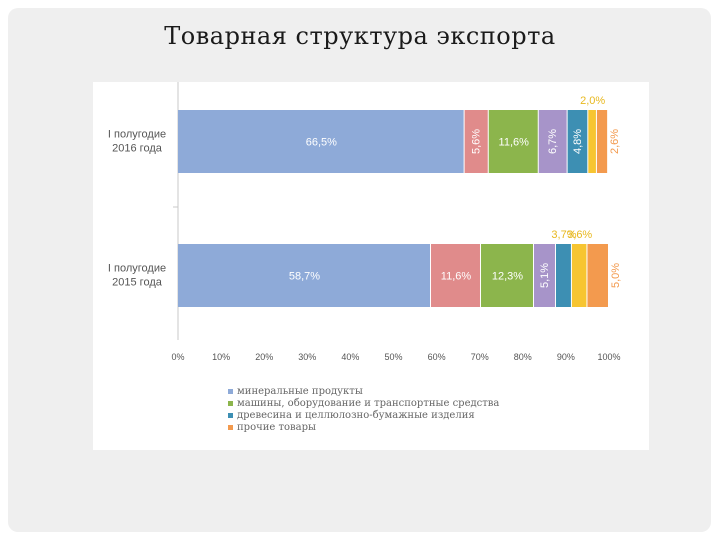  I want to click on data-label: 4,8%, so click(578, 141).